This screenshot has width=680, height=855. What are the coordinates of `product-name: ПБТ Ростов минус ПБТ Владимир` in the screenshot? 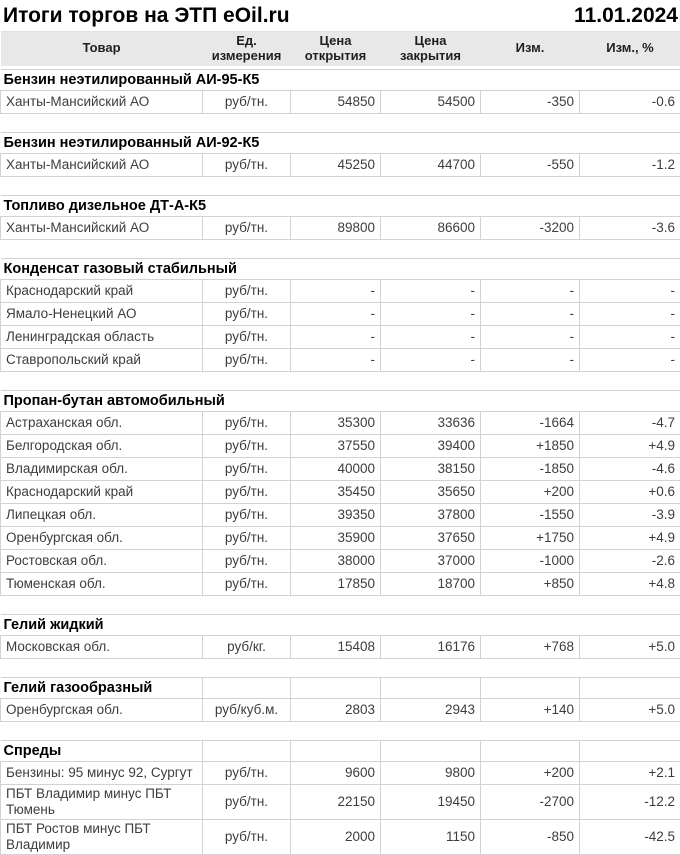 It's located at (102, 837).